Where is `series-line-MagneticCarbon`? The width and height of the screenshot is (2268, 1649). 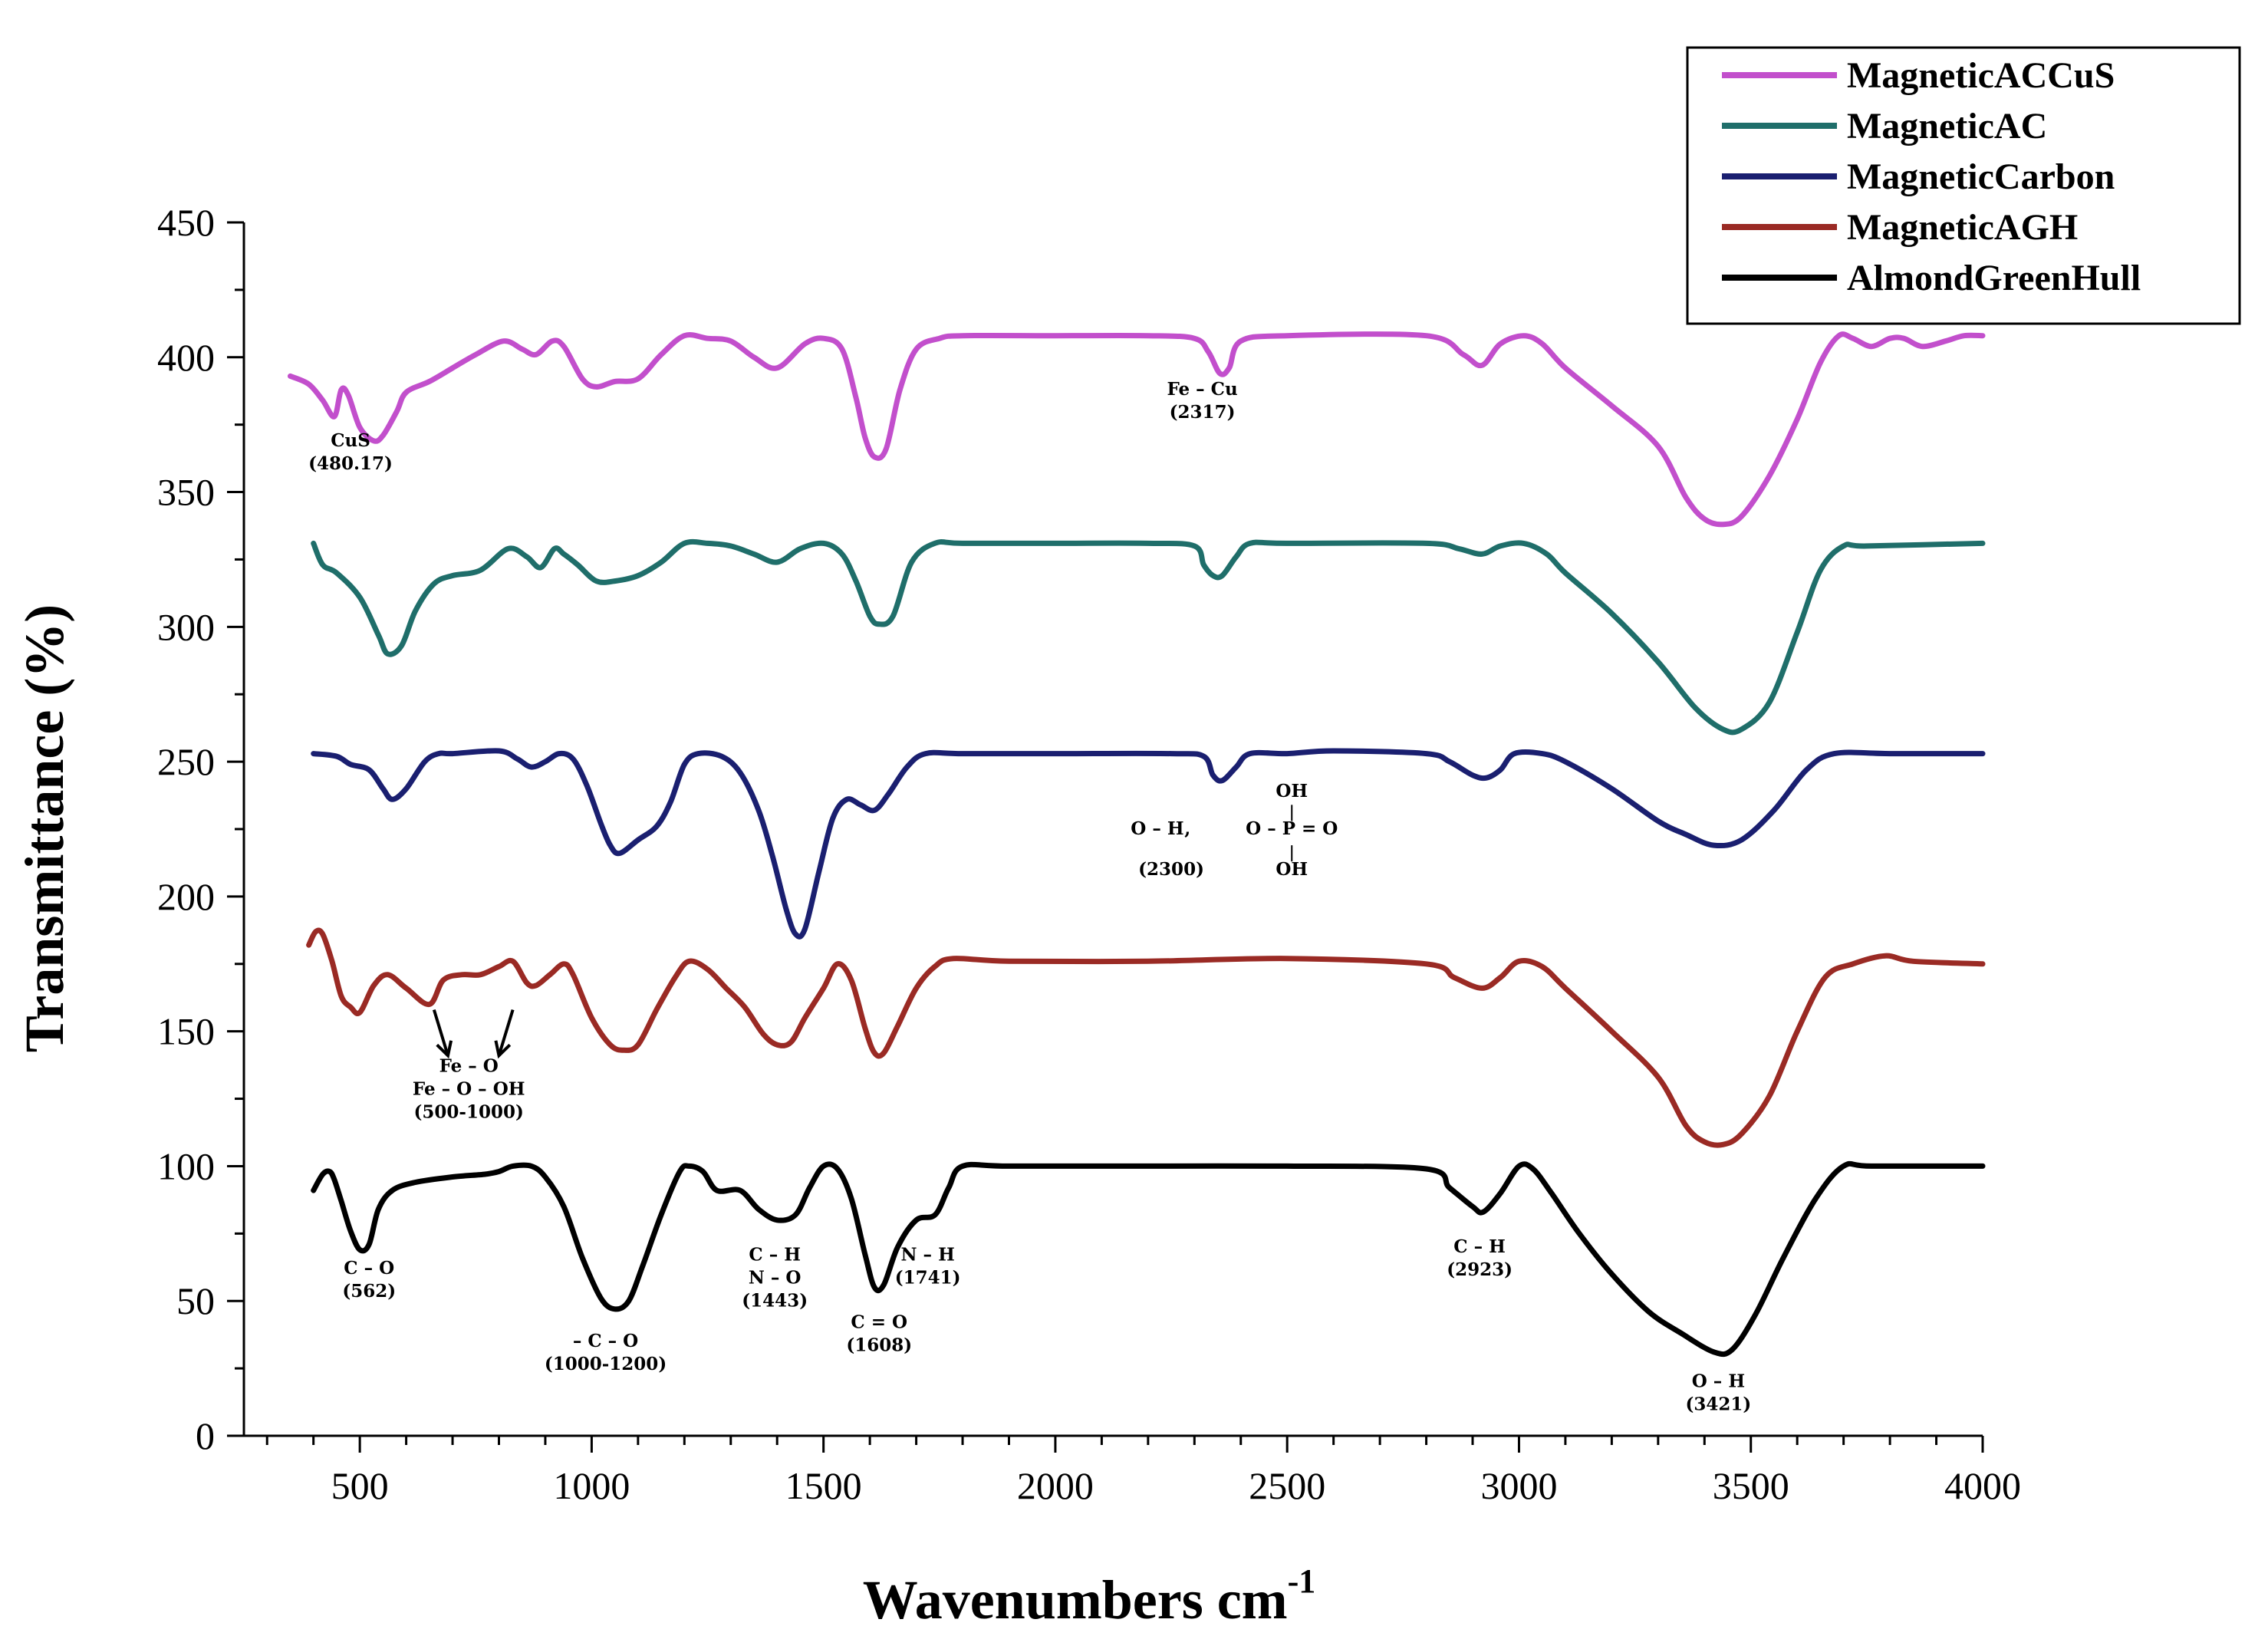 series-line-MagneticCarbon is located at coordinates (1149, 844).